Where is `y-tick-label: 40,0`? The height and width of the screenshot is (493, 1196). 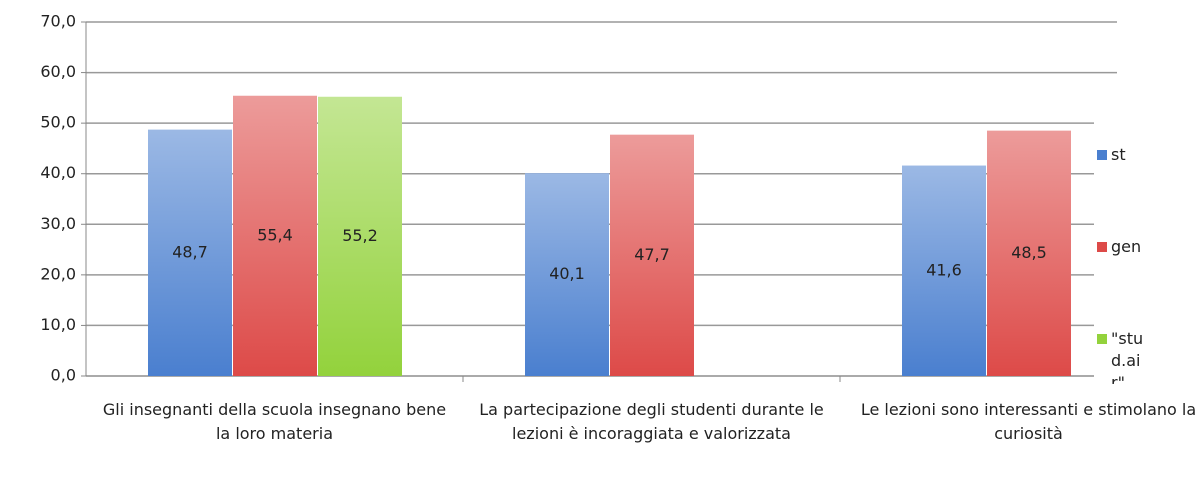 y-tick-label: 40,0 is located at coordinates (58, 172).